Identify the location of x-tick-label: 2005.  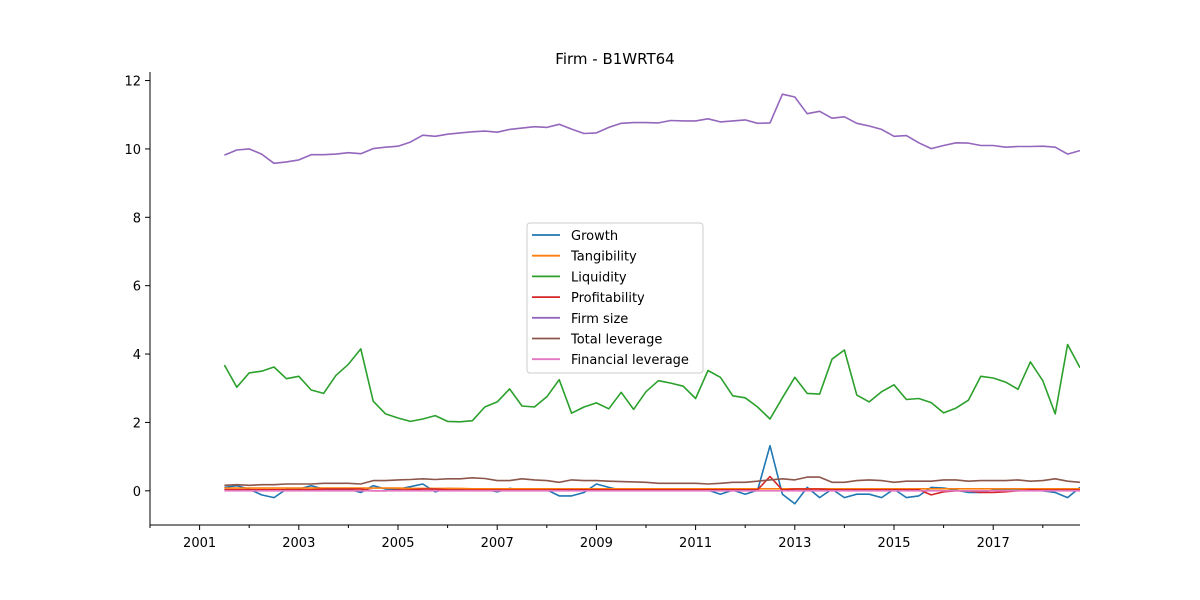
(397, 543).